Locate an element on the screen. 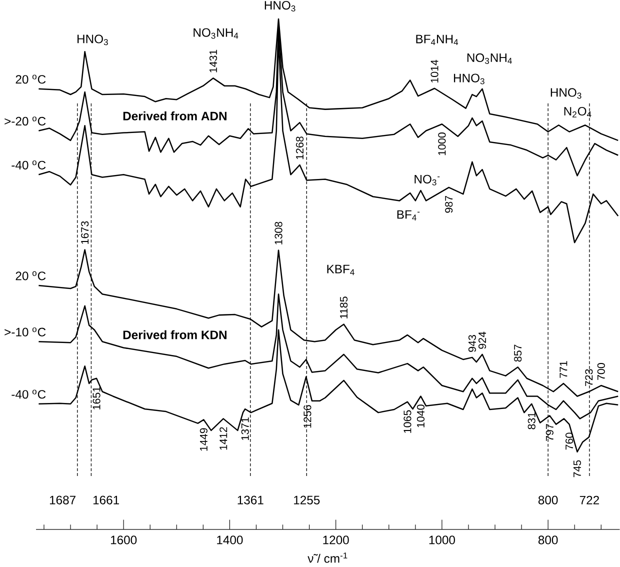 This screenshot has width=620, height=567. annotation: 1268 is located at coordinates (300, 148).